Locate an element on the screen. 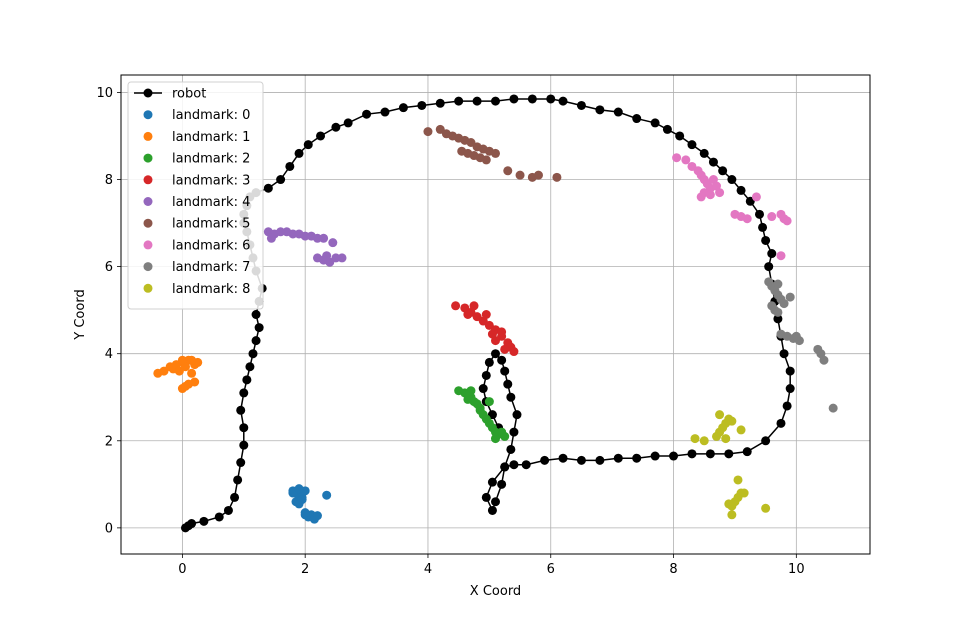  legend-label: landmark: 4 is located at coordinates (211, 202).